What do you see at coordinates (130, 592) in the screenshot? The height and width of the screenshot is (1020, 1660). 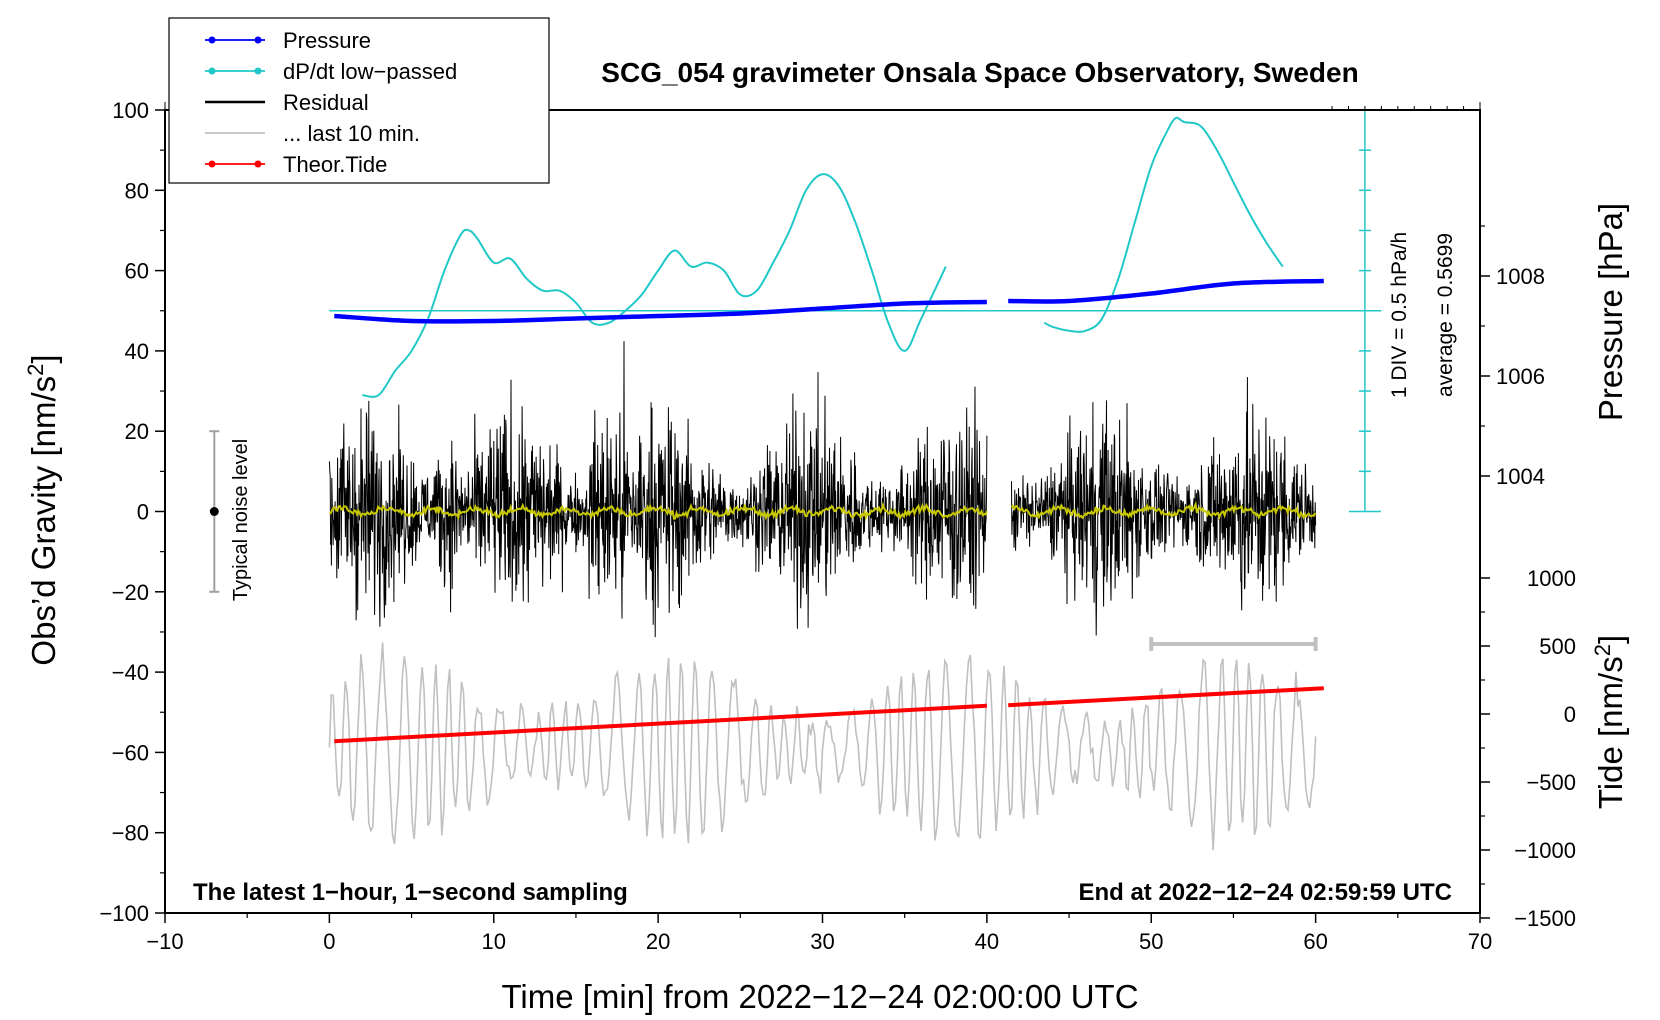 I see `y-tick-label: −20` at bounding box center [130, 592].